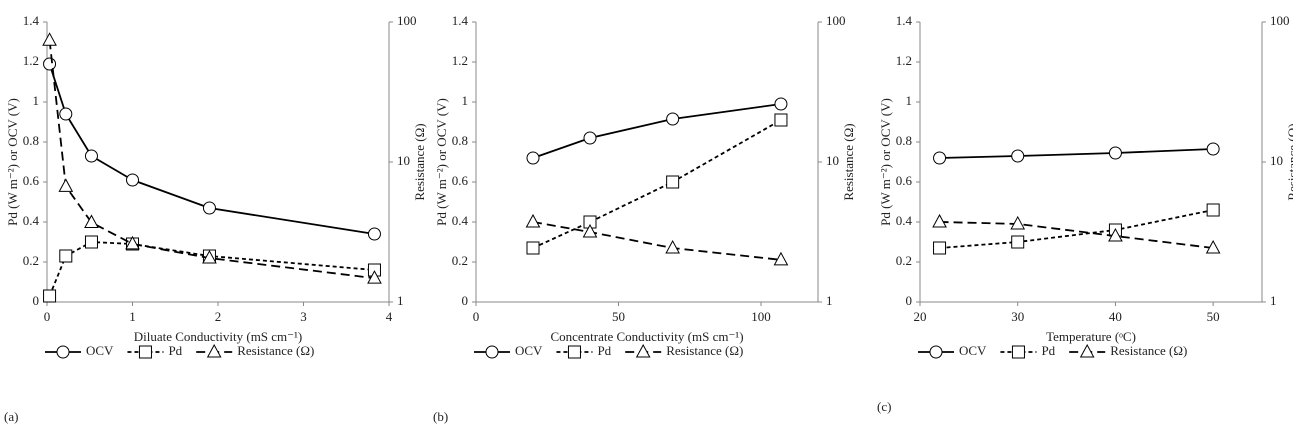  Describe the element at coordinates (303, 316) in the screenshot. I see `x-tick-label: 3` at that location.